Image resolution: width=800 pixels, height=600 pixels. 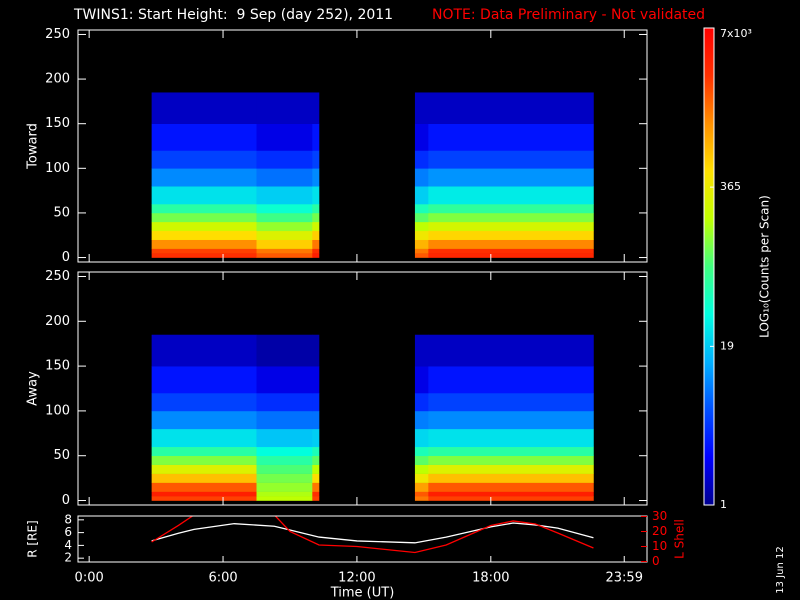 What do you see at coordinates (222, 578) in the screenshot?
I see `x-tick-label: 6:00` at bounding box center [222, 578].